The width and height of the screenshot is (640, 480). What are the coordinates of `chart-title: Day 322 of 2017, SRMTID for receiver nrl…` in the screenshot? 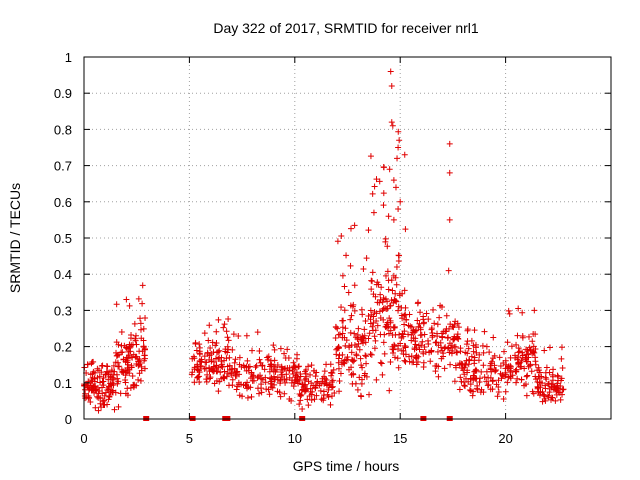 It's located at (346, 28).